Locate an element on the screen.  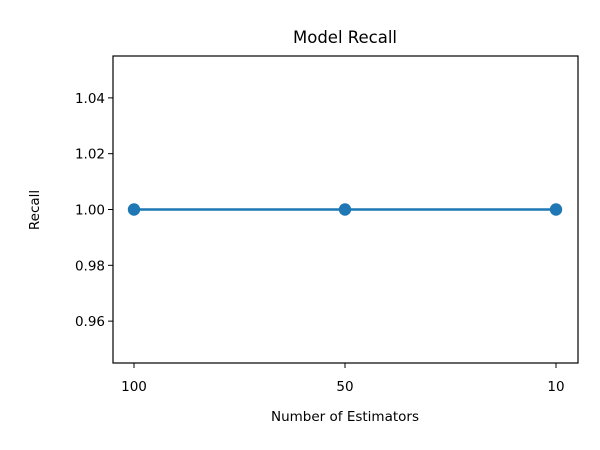
x-axis-ticks: 100 50 10 is located at coordinates (343, 379).